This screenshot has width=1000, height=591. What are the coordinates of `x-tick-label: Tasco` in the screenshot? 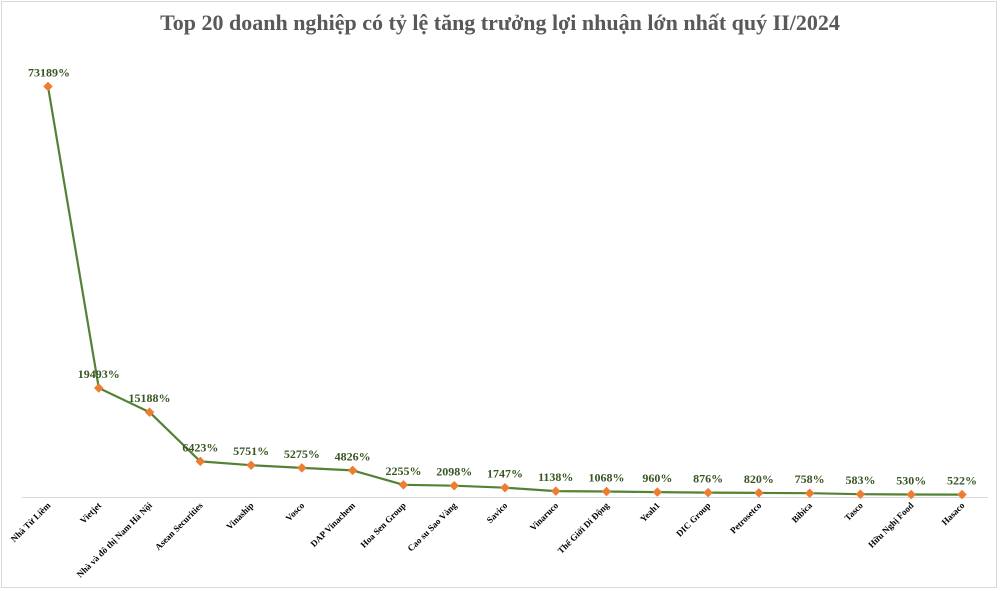 It's located at (853, 511).